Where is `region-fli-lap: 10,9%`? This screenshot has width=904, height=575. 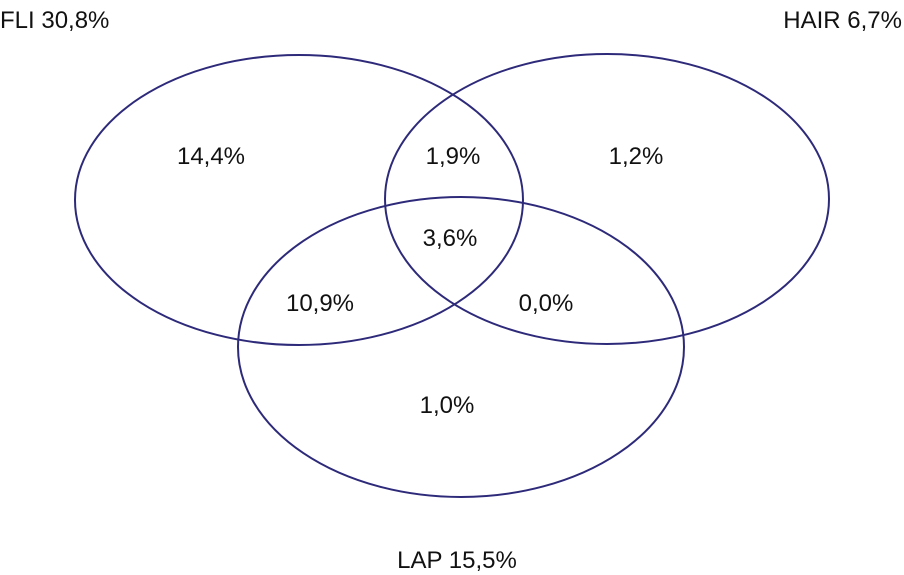
region-fli-lap: 10,9% is located at coordinates (320, 303).